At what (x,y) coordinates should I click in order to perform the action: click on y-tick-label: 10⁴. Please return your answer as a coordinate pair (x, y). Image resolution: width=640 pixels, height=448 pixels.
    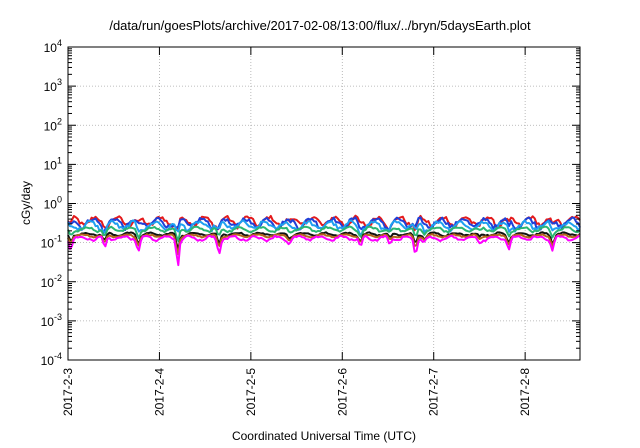
    Looking at the image, I should click on (53, 46).